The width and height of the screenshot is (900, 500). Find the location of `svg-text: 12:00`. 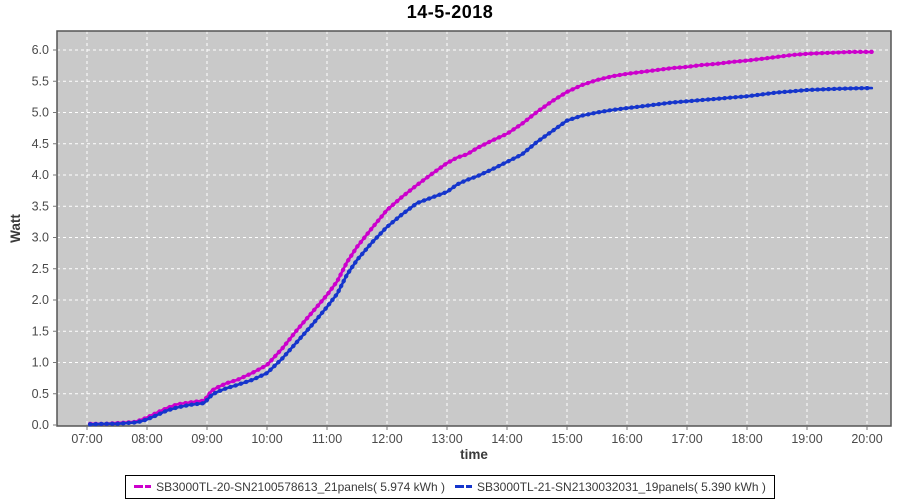

svg-text: 12:00 is located at coordinates (386, 439).